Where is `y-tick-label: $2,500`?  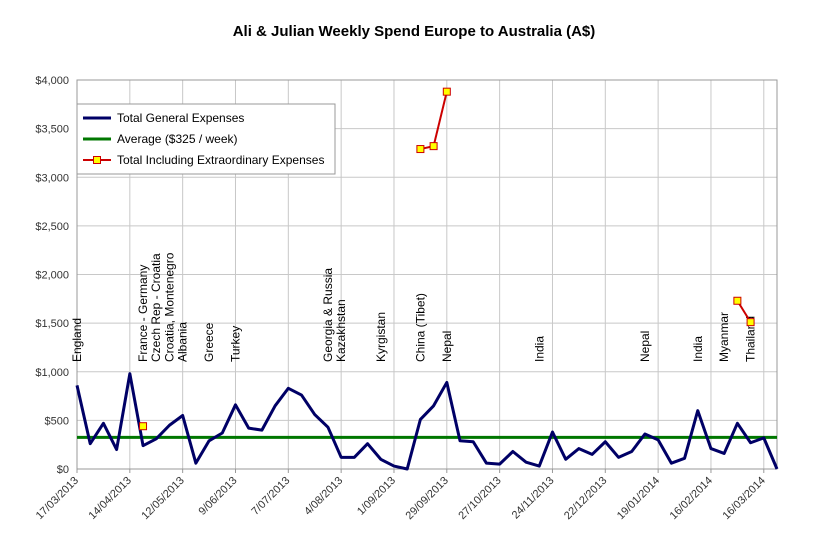
y-tick-label: $2,500 is located at coordinates (52, 227).